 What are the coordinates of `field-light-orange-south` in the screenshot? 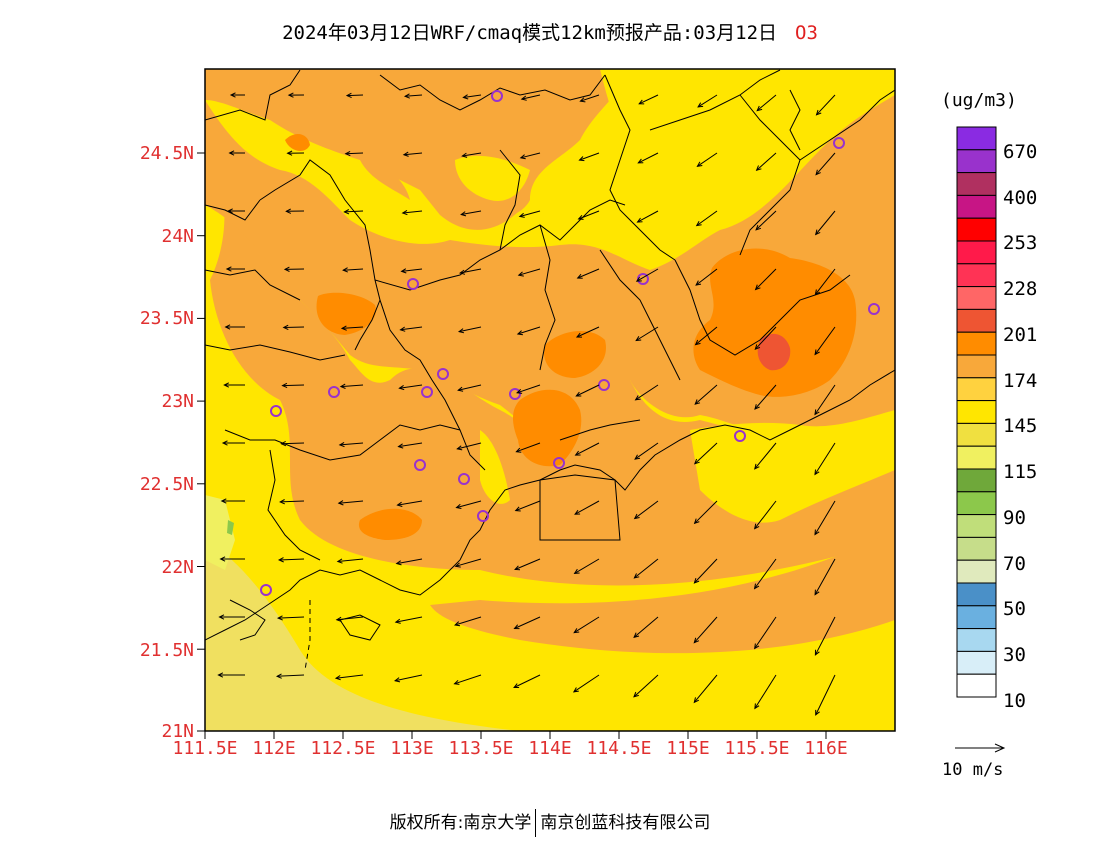 It's located at (662, 592).